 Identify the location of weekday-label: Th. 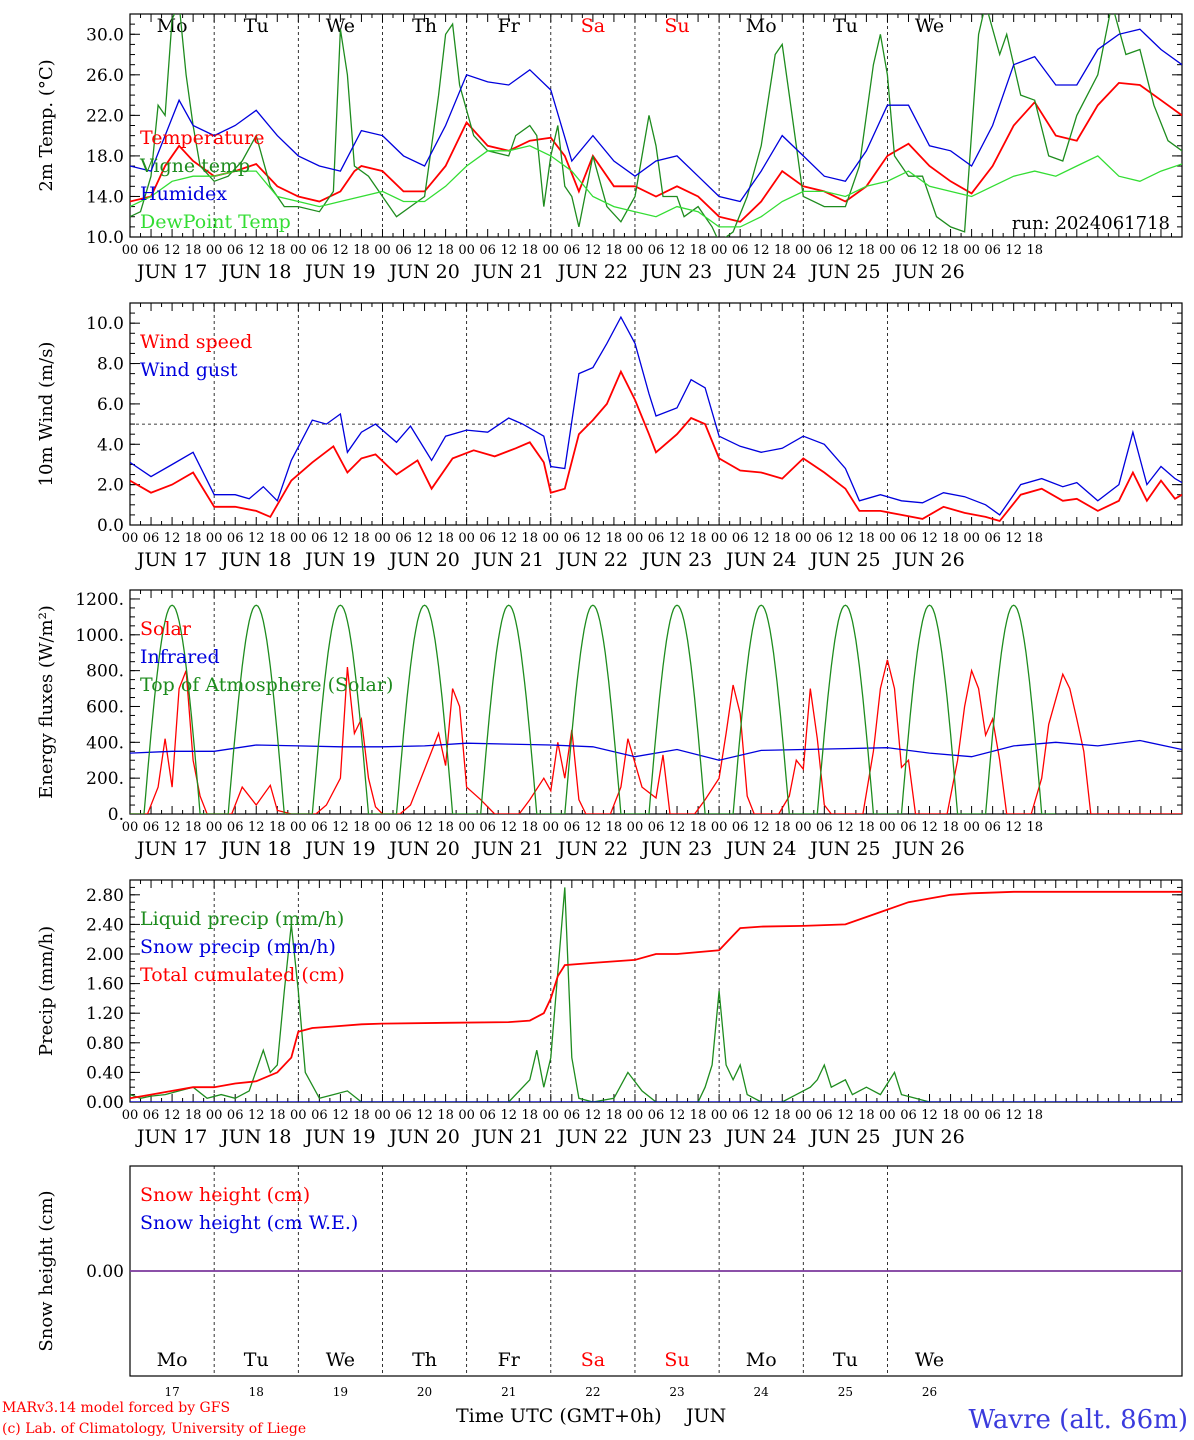
(424, 1360).